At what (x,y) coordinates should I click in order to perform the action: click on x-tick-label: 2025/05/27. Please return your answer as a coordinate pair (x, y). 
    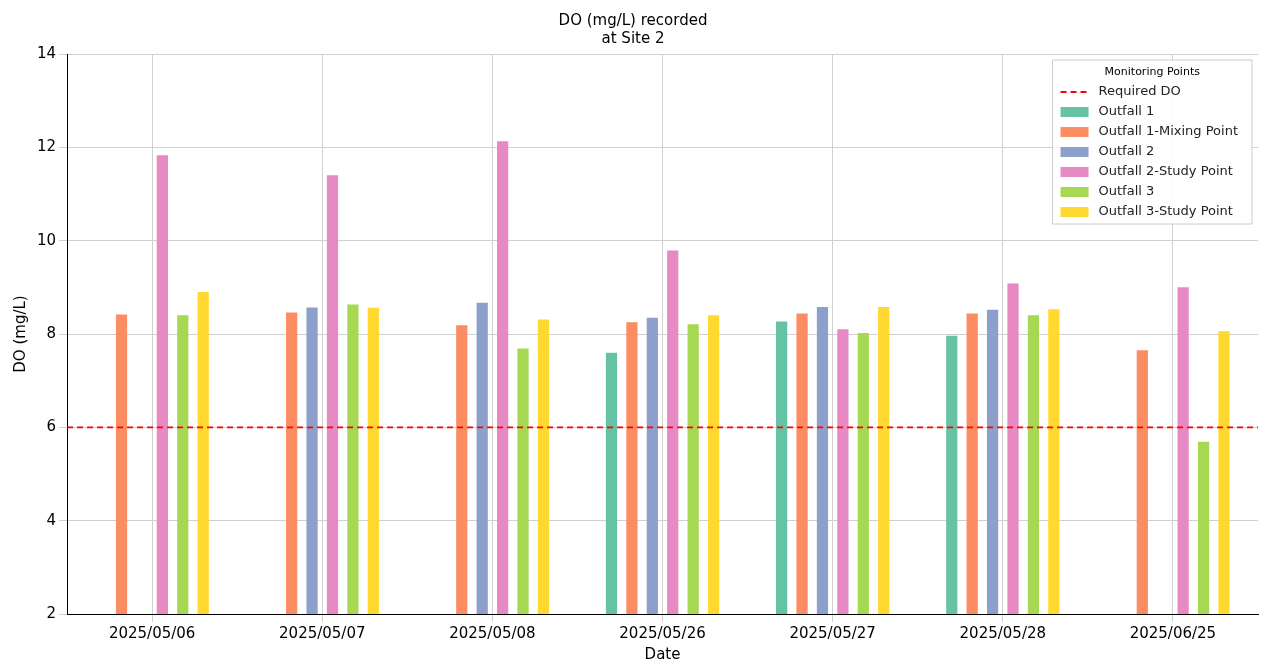
    Looking at the image, I should click on (832, 632).